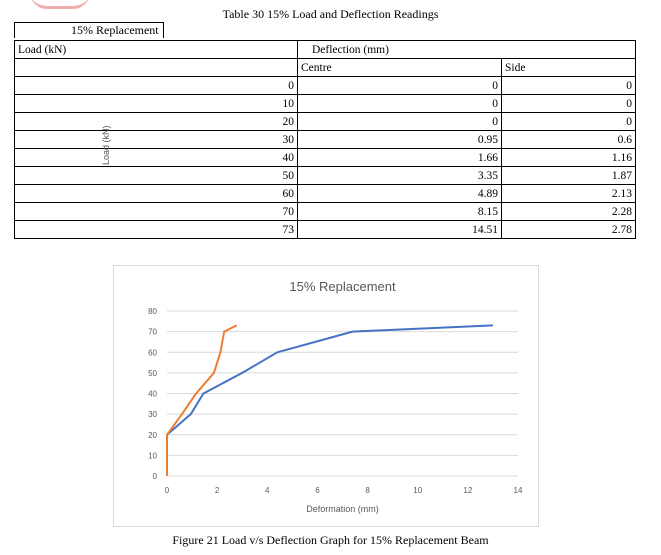 Image resolution: width=661 pixels, height=555 pixels. What do you see at coordinates (156, 121) in the screenshot?
I see `cell-load: 20` at bounding box center [156, 121].